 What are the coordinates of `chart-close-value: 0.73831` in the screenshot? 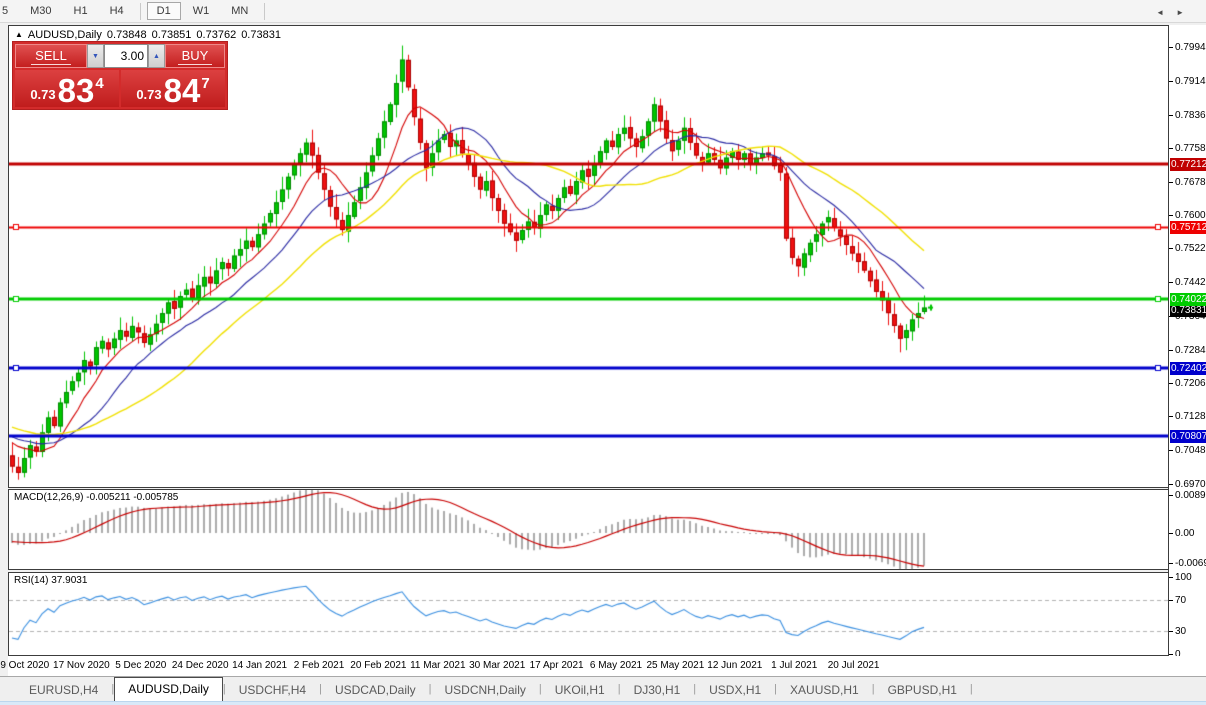 It's located at (261, 35).